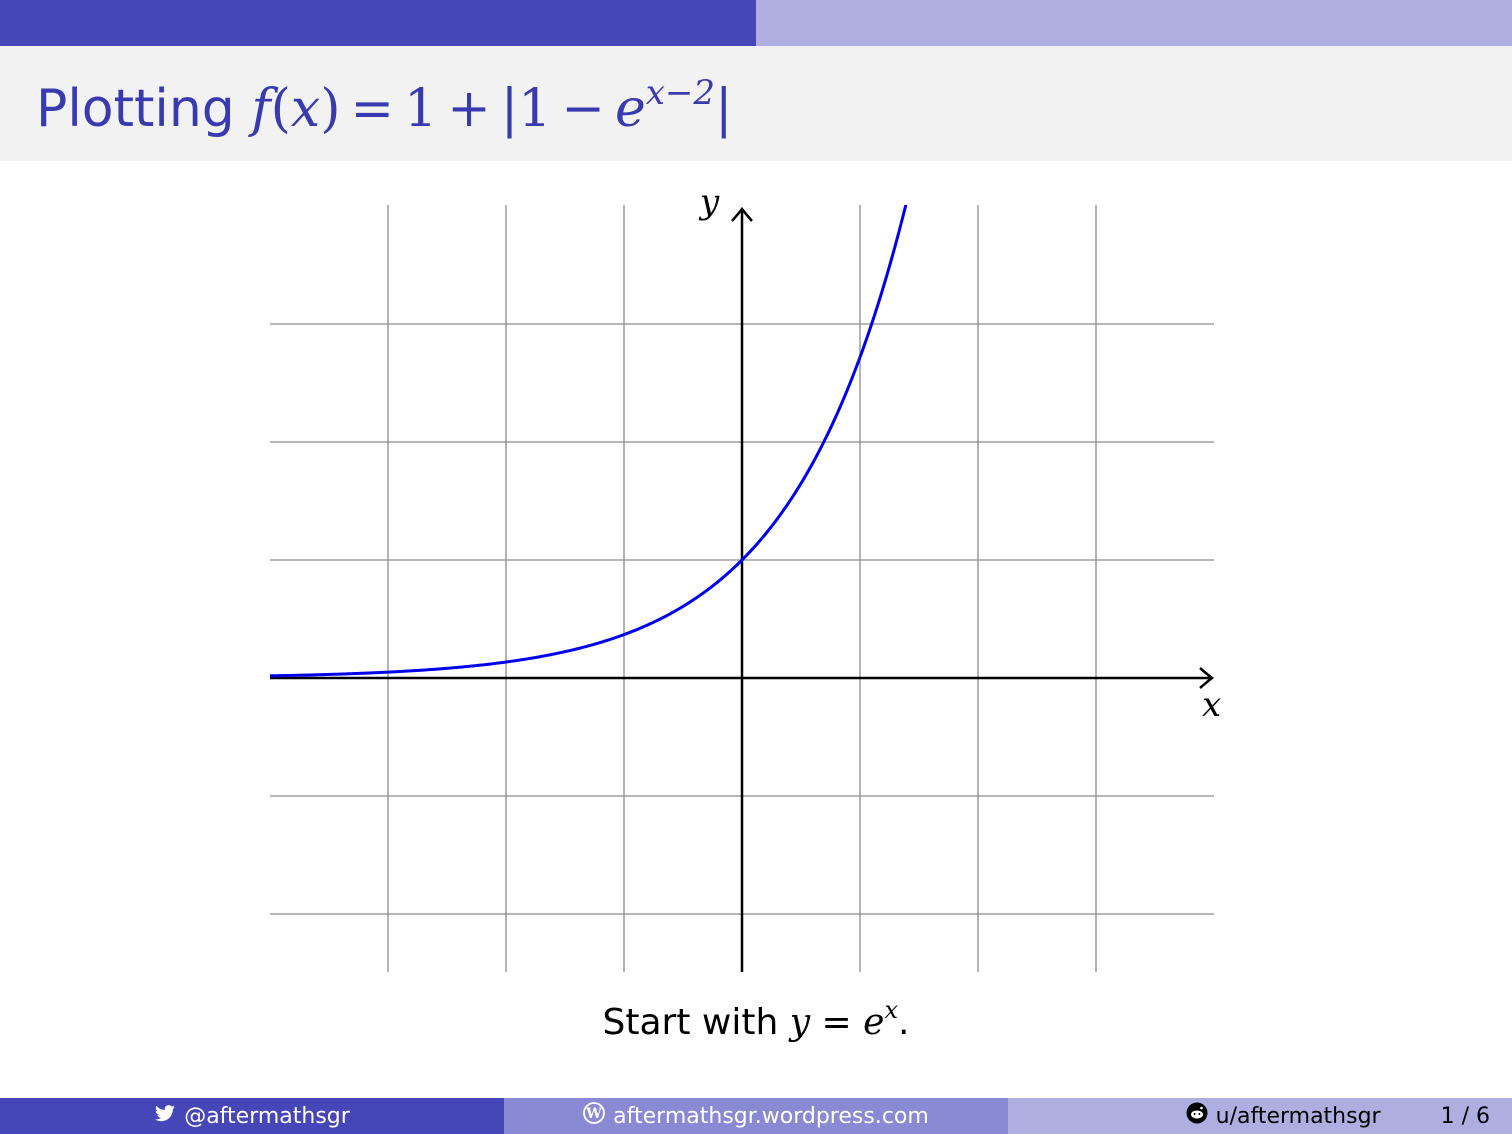  What do you see at coordinates (509, 109) in the screenshot?
I see `title-bar-left: |` at bounding box center [509, 109].